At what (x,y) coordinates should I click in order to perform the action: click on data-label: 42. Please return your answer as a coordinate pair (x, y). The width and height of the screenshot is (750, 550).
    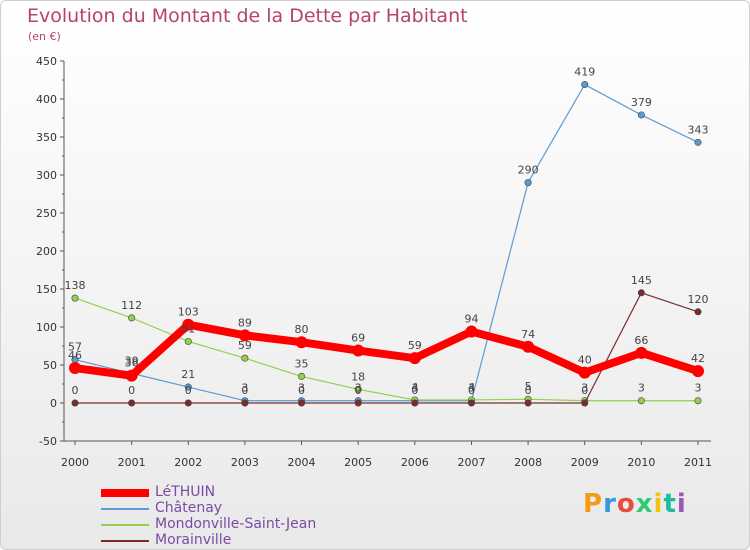
    Looking at the image, I should click on (698, 358).